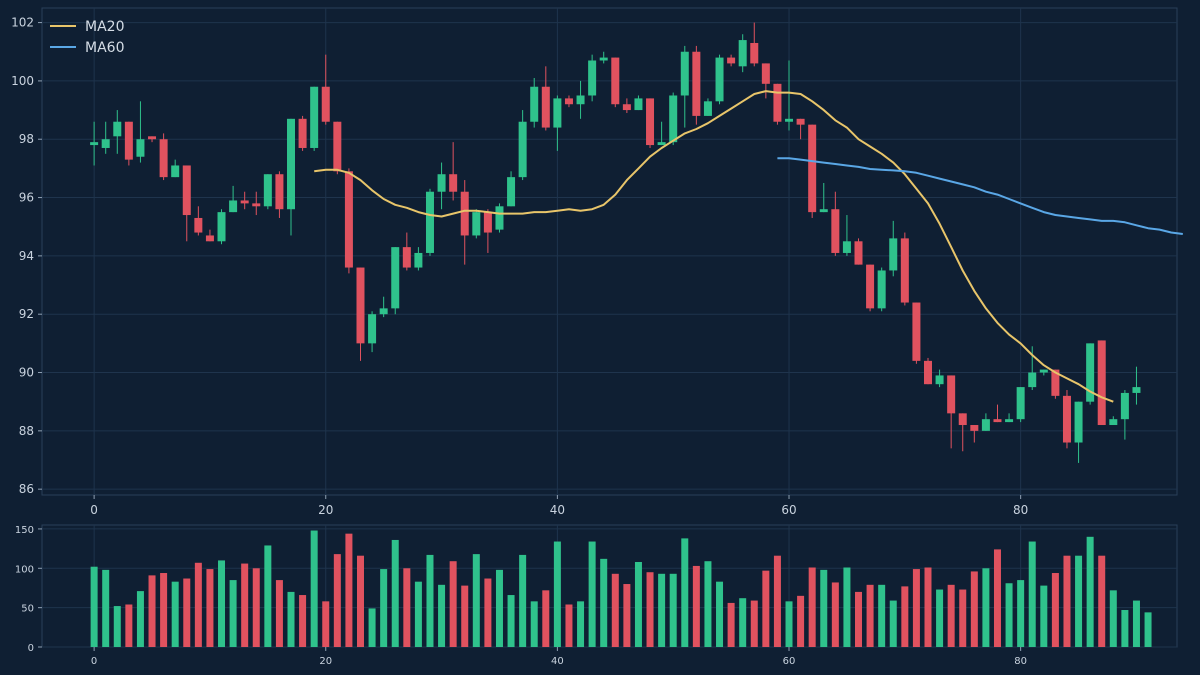  Describe the element at coordinates (26, 256) in the screenshot. I see `price-y-tick-label: 94` at that location.